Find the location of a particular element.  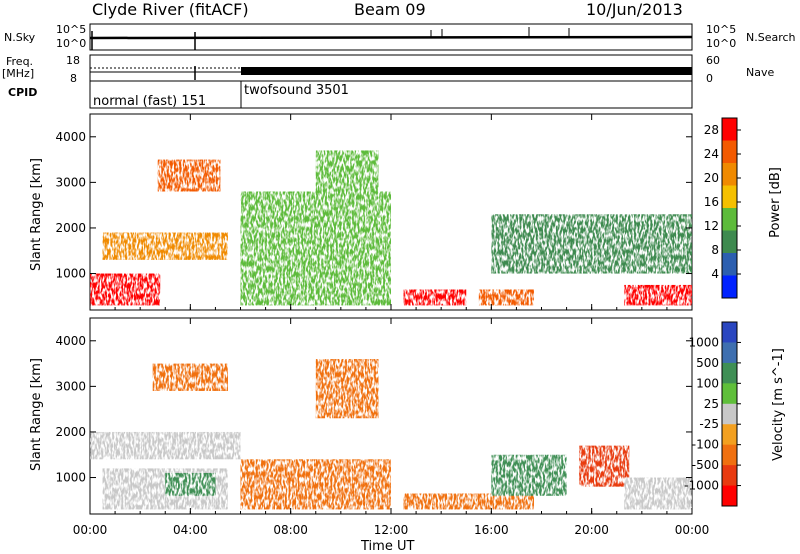

beam-title: Beam 09 is located at coordinates (390, 9).